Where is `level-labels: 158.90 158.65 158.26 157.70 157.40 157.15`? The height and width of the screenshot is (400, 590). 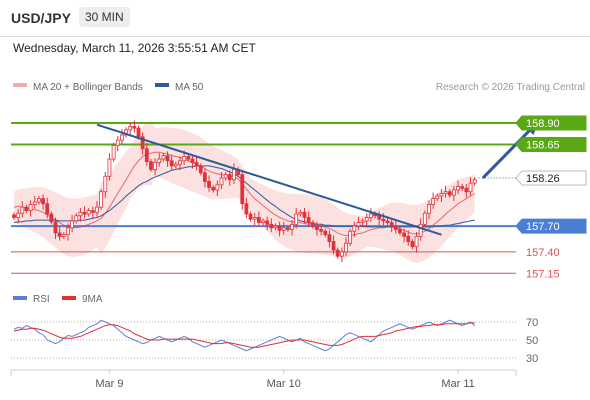
level-labels: 158.90 158.65 158.26 157.70 157.40 157.15 is located at coordinates (551, 197).